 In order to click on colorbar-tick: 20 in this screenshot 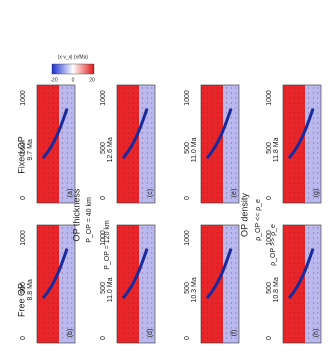, I will do `click(92, 80)`.